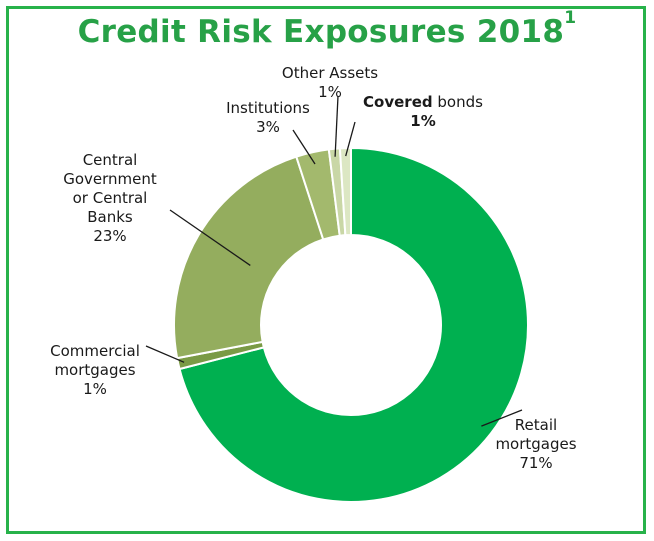 This screenshot has width=654, height=541. What do you see at coordinates (95, 389) in the screenshot?
I see `value-commercial-mortgages: 1%` at bounding box center [95, 389].